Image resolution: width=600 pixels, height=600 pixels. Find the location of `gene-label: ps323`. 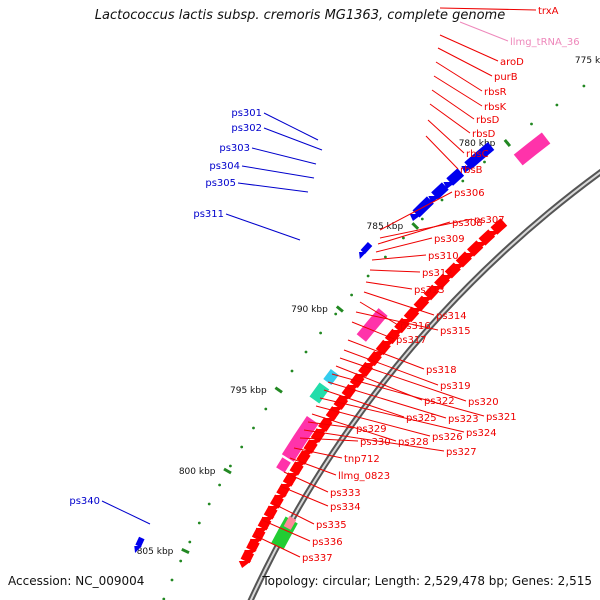

gene-label: ps323 is located at coordinates (463, 419).